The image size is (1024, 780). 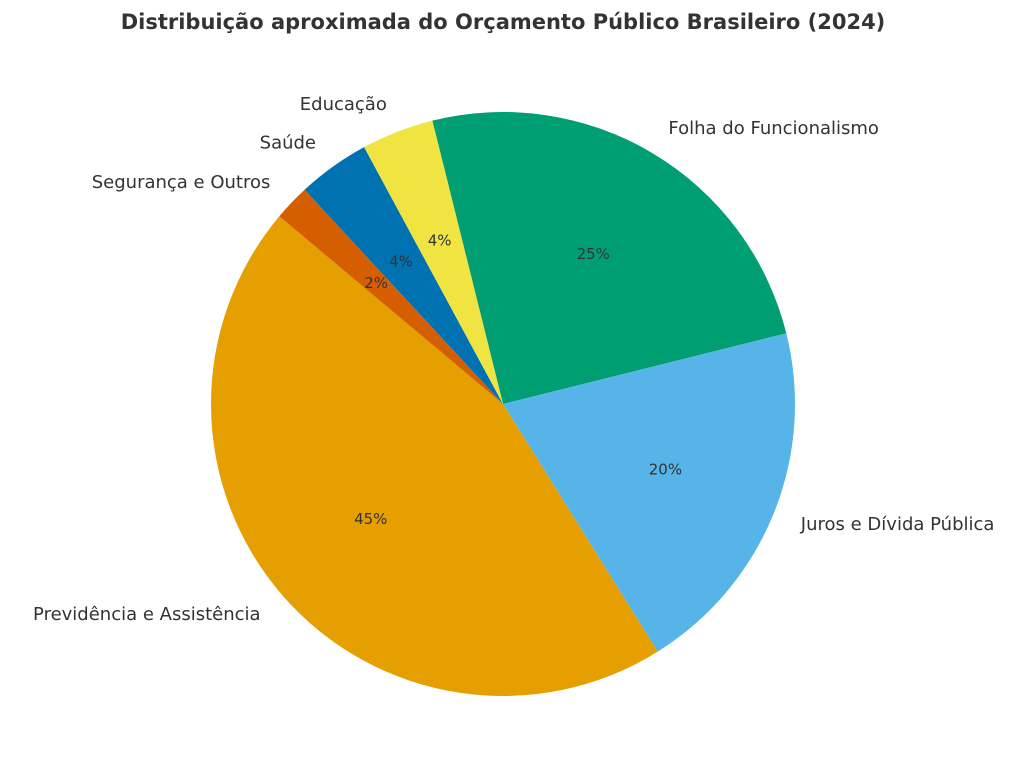 What do you see at coordinates (433, 262) in the screenshot?
I see `pie-slice-educacao` at bounding box center [433, 262].